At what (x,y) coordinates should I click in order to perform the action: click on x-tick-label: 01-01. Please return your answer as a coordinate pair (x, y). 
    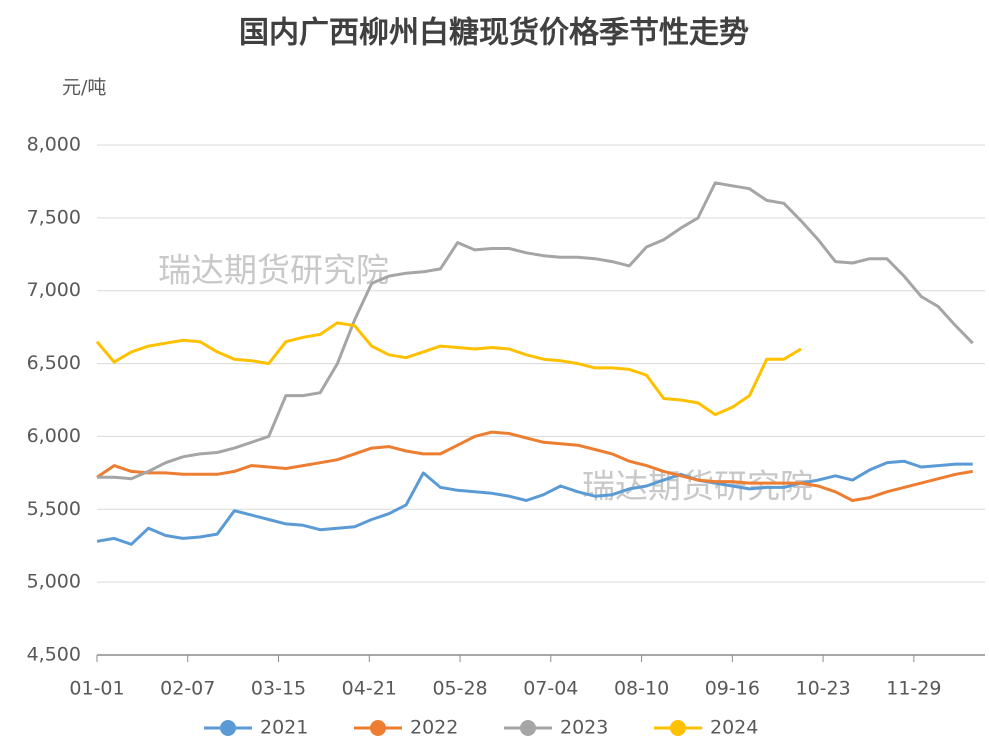
    Looking at the image, I should click on (96, 689).